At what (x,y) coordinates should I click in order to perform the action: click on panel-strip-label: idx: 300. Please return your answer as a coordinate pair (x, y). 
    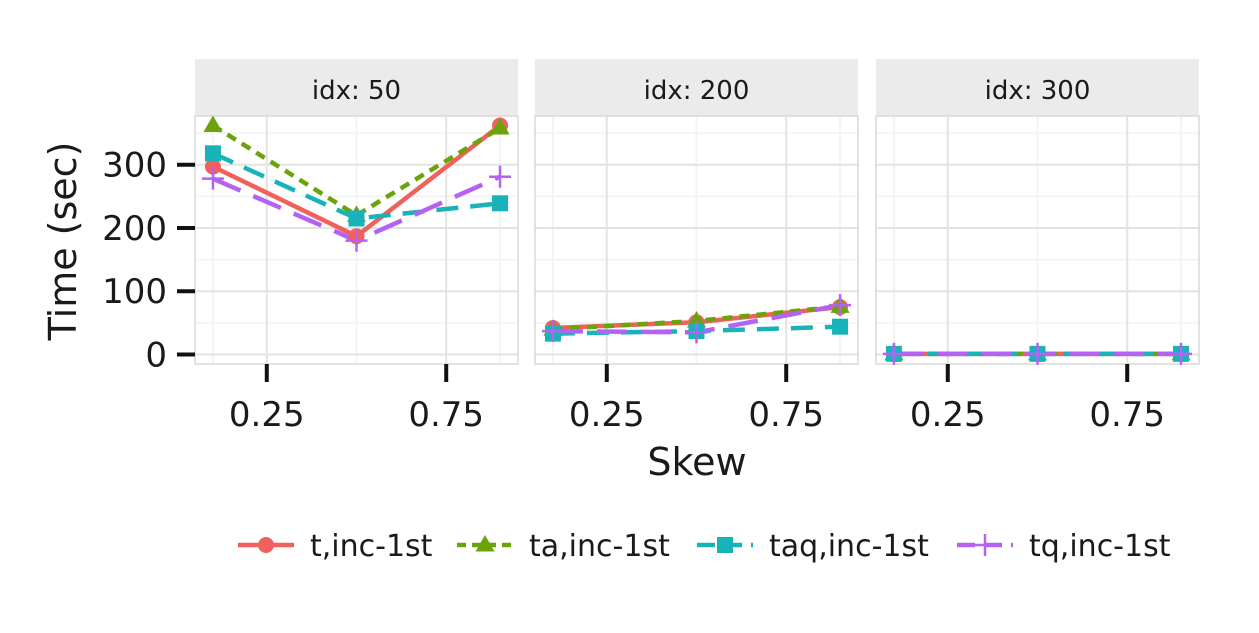
    Looking at the image, I should click on (1038, 91).